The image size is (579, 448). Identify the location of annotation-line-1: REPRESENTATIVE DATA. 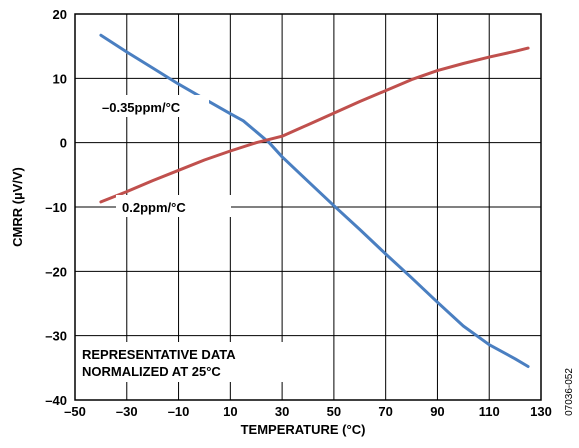
(159, 354).